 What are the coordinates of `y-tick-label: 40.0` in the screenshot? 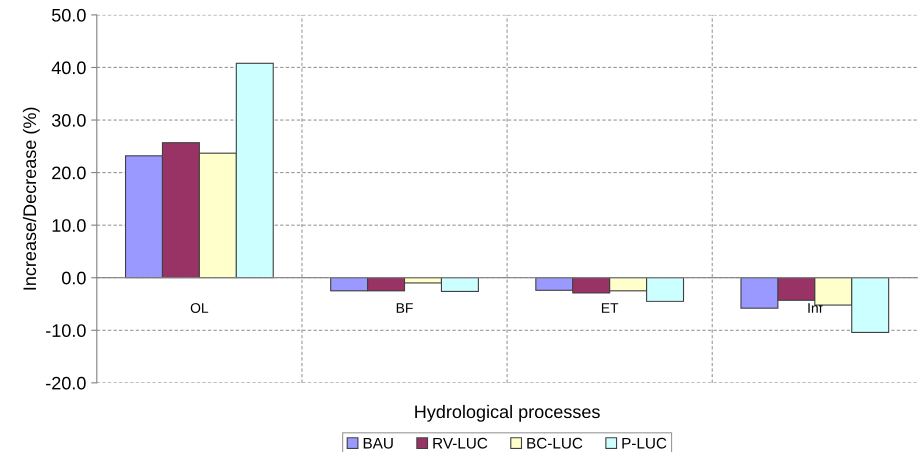 It's located at (69, 67).